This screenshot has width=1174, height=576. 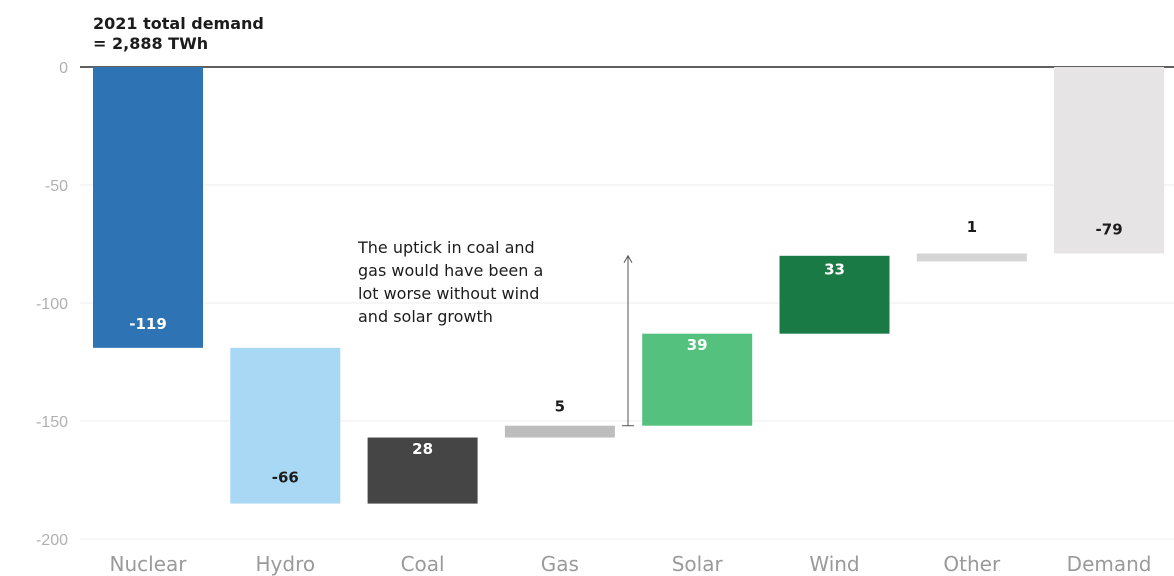 What do you see at coordinates (422, 449) in the screenshot?
I see `data-label-coal: 28` at bounding box center [422, 449].